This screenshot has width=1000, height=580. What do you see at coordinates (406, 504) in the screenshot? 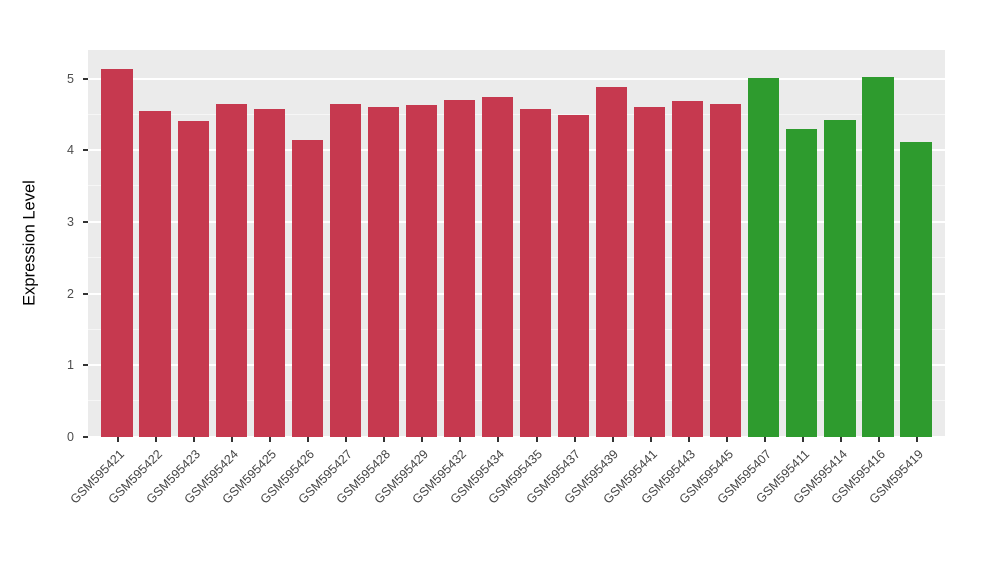
I see `x-axis-slot: GSM595429` at bounding box center [406, 504].